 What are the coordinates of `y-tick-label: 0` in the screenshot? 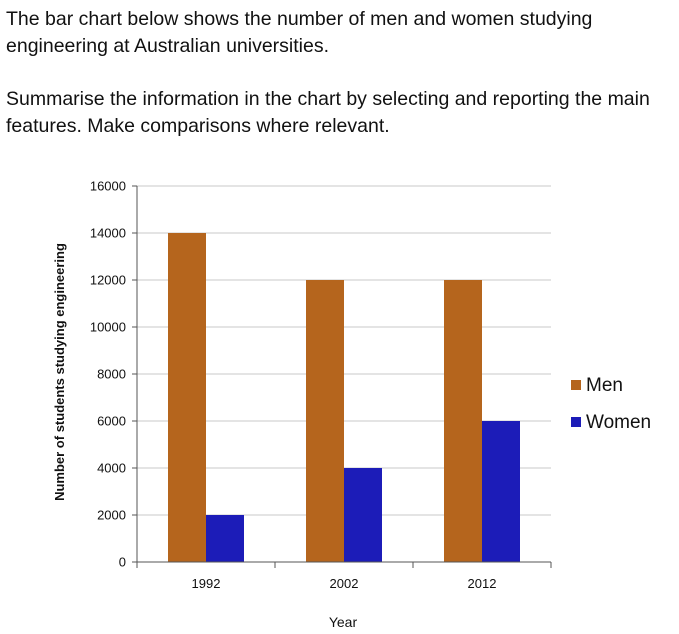 It's located at (122, 562).